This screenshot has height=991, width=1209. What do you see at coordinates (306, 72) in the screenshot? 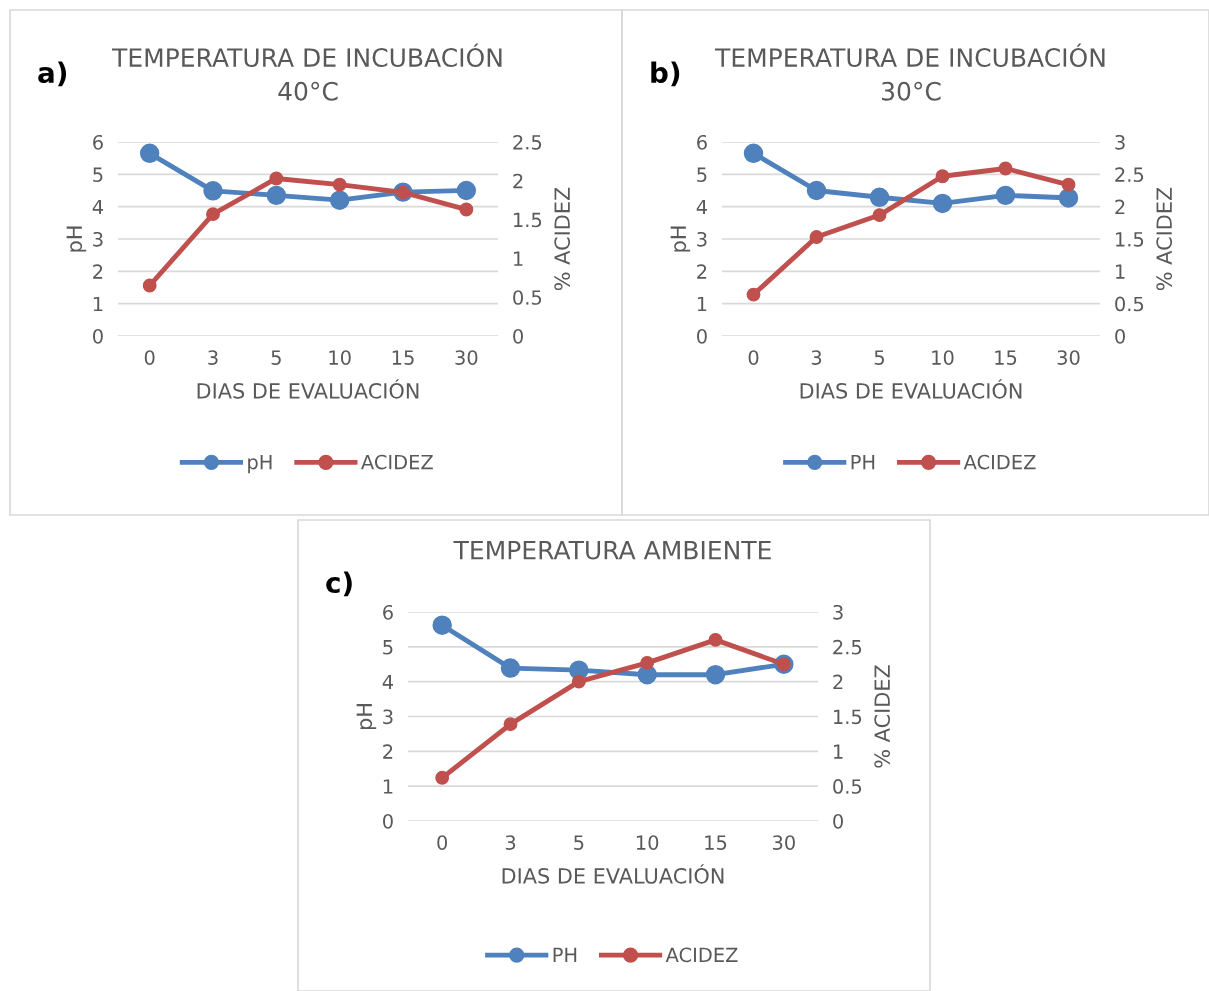
I see `chart-title: TEMPERATURA DE INCUBACIÓN 40°C` at bounding box center [306, 72].